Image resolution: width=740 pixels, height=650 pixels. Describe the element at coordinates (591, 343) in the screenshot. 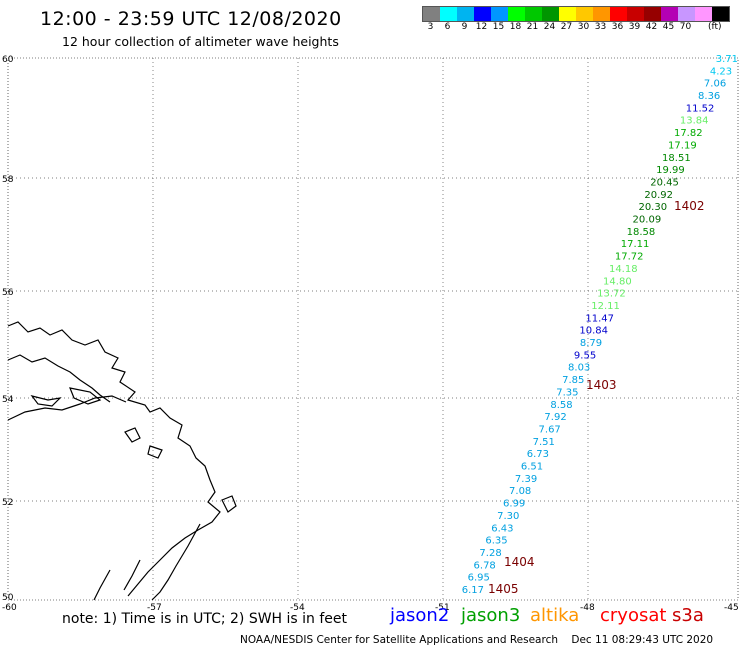

I see `wave-height-value: 8.79` at that location.